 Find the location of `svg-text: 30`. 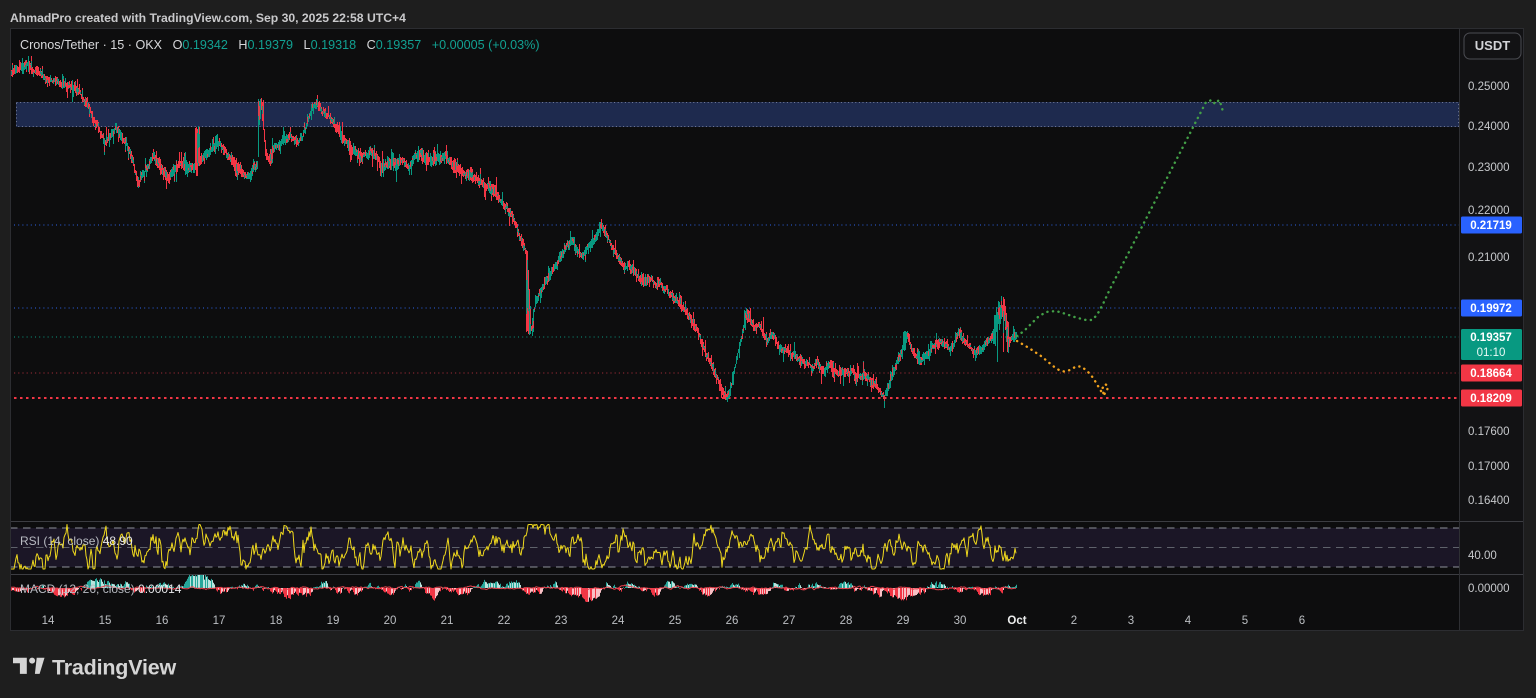

svg-text: 30 is located at coordinates (960, 621).